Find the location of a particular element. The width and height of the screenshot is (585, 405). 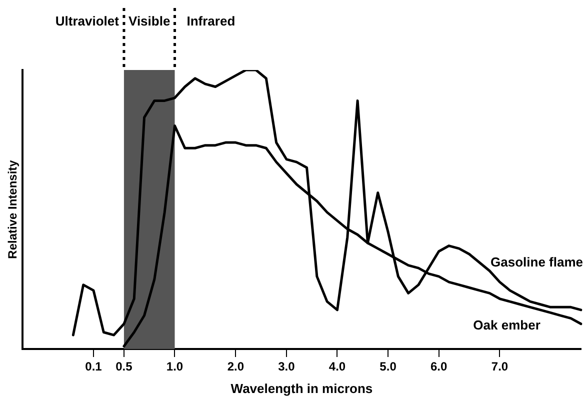

text: Infrared is located at coordinates (211, 21).